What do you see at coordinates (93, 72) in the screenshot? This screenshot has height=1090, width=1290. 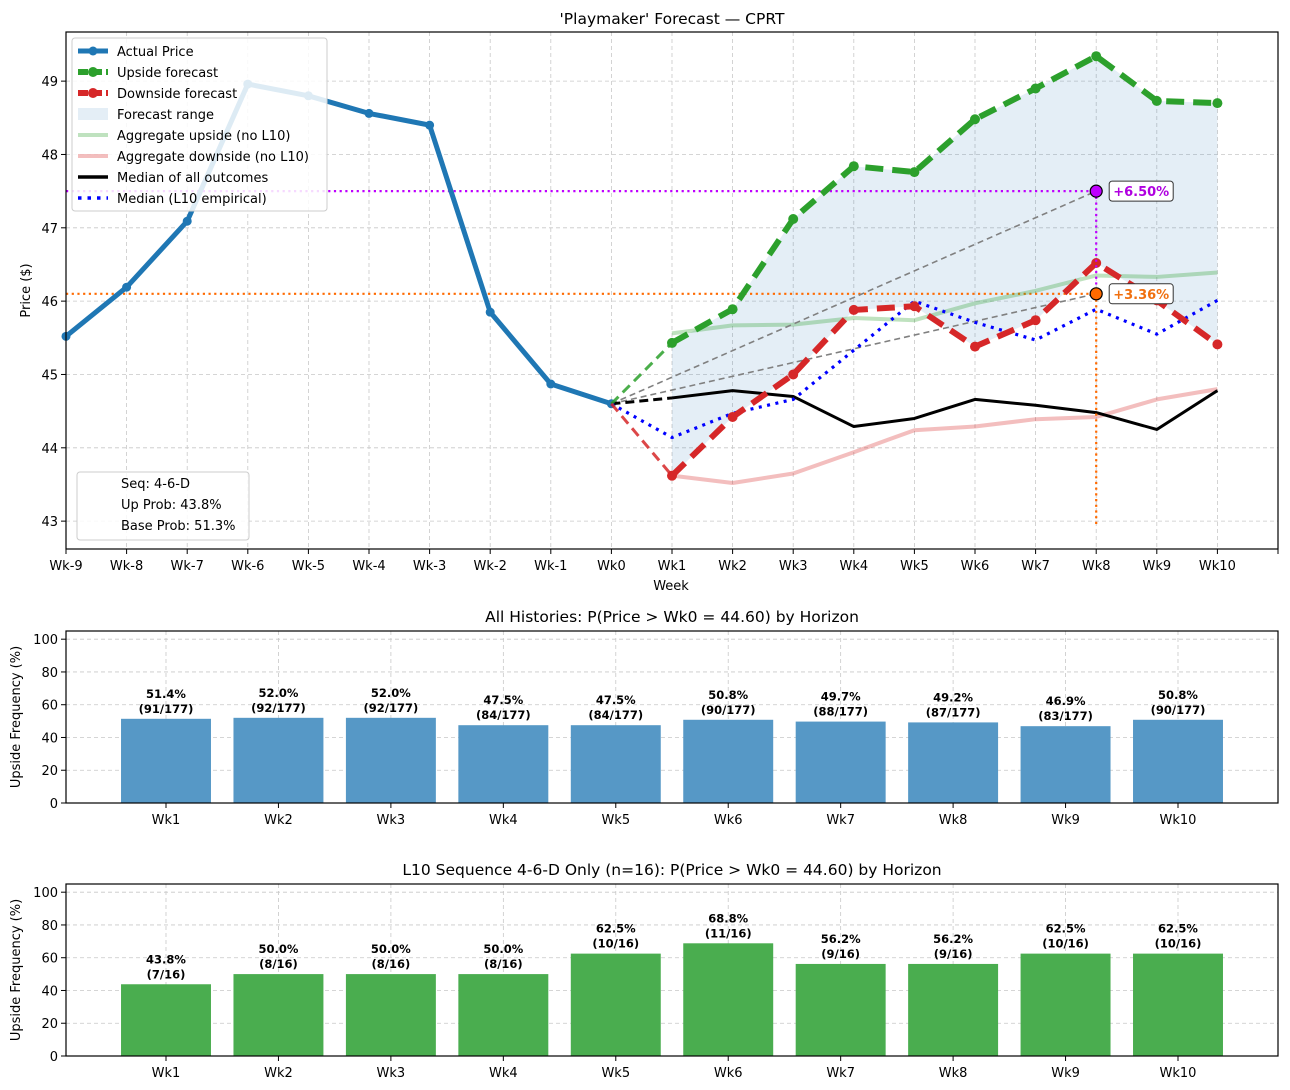 I see `legend-swatch-marker` at bounding box center [93, 72].